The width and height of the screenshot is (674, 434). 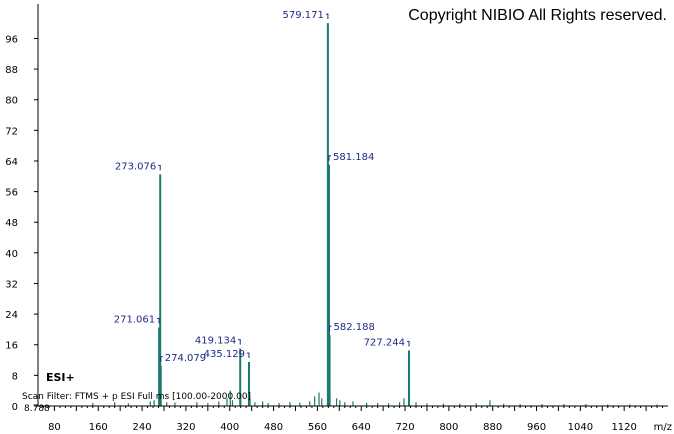 What do you see at coordinates (536, 427) in the screenshot?
I see `x-tick-label: 960` at bounding box center [536, 427].